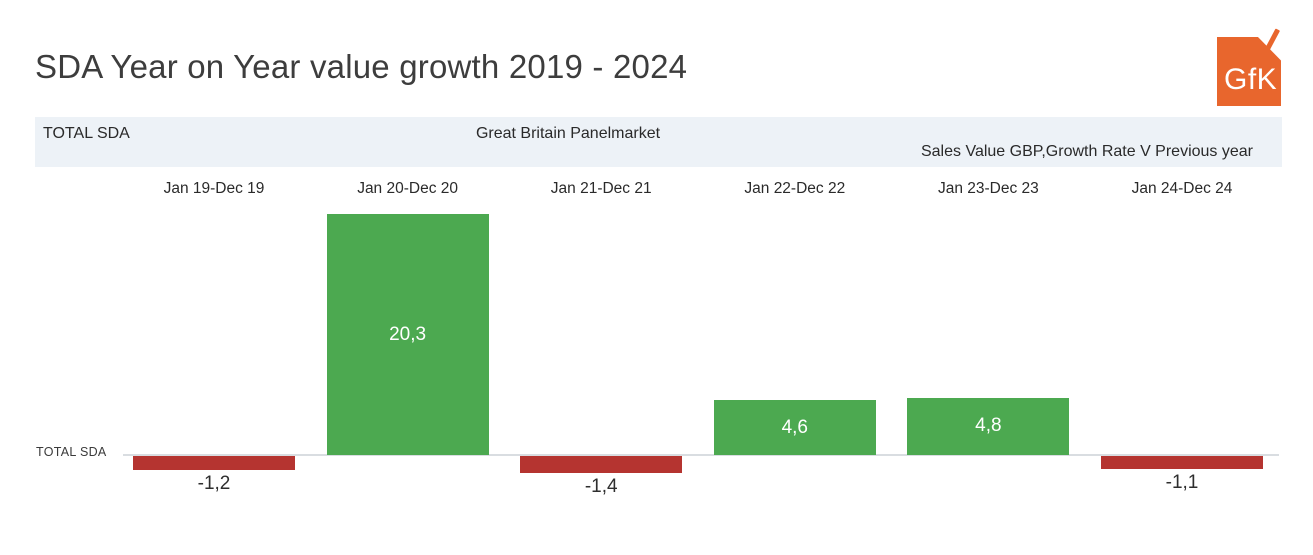 The image size is (1313, 555). I want to click on chart-row-label: TOTAL SDA, so click(71, 452).